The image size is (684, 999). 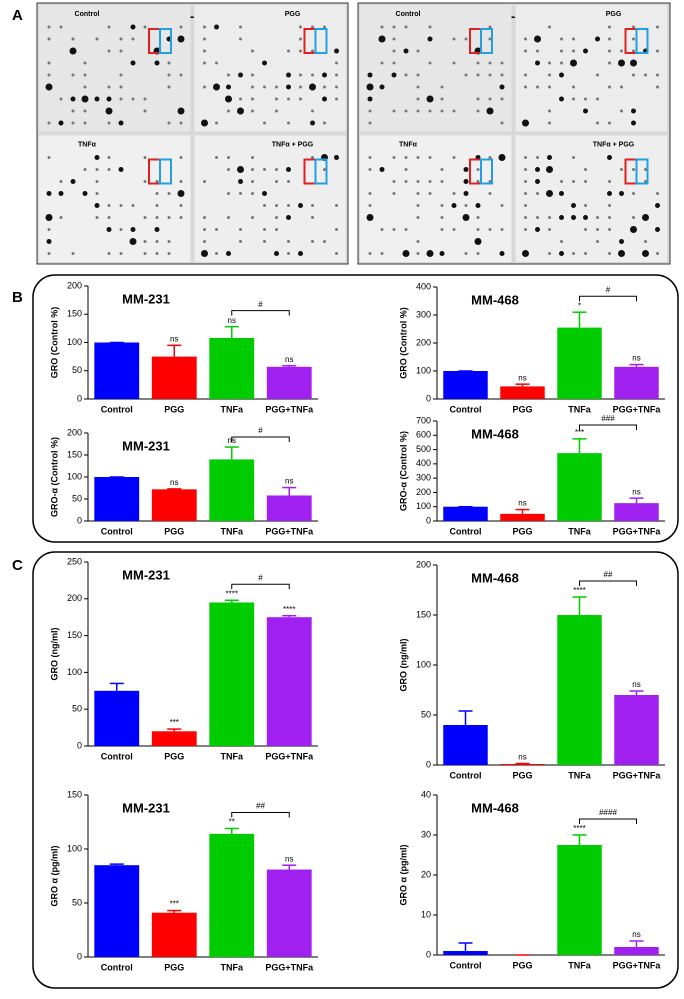 I want to click on y-tick-label: 10, so click(x=426, y=914).